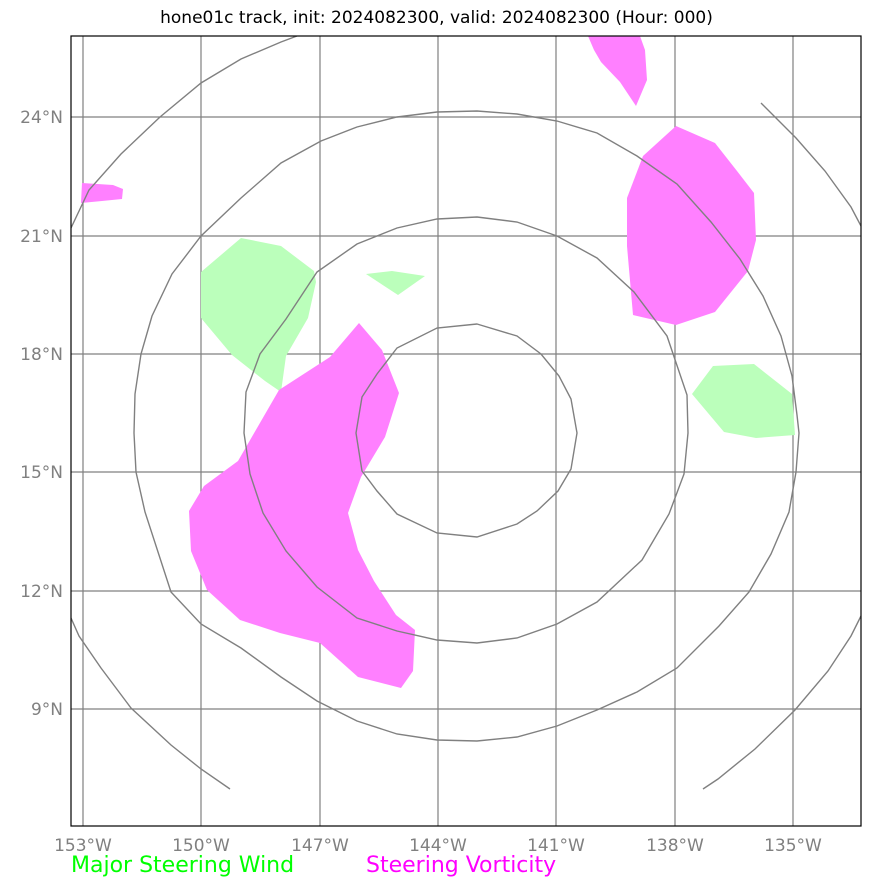 The image size is (873, 891). Describe the element at coordinates (793, 846) in the screenshot. I see `lon-label: 135°W` at that location.